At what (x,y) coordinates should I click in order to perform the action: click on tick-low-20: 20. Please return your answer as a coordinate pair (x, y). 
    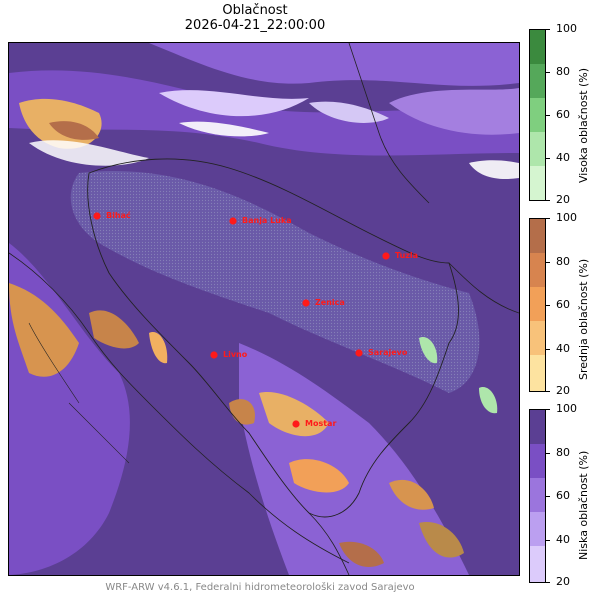
    Looking at the image, I should click on (563, 581).